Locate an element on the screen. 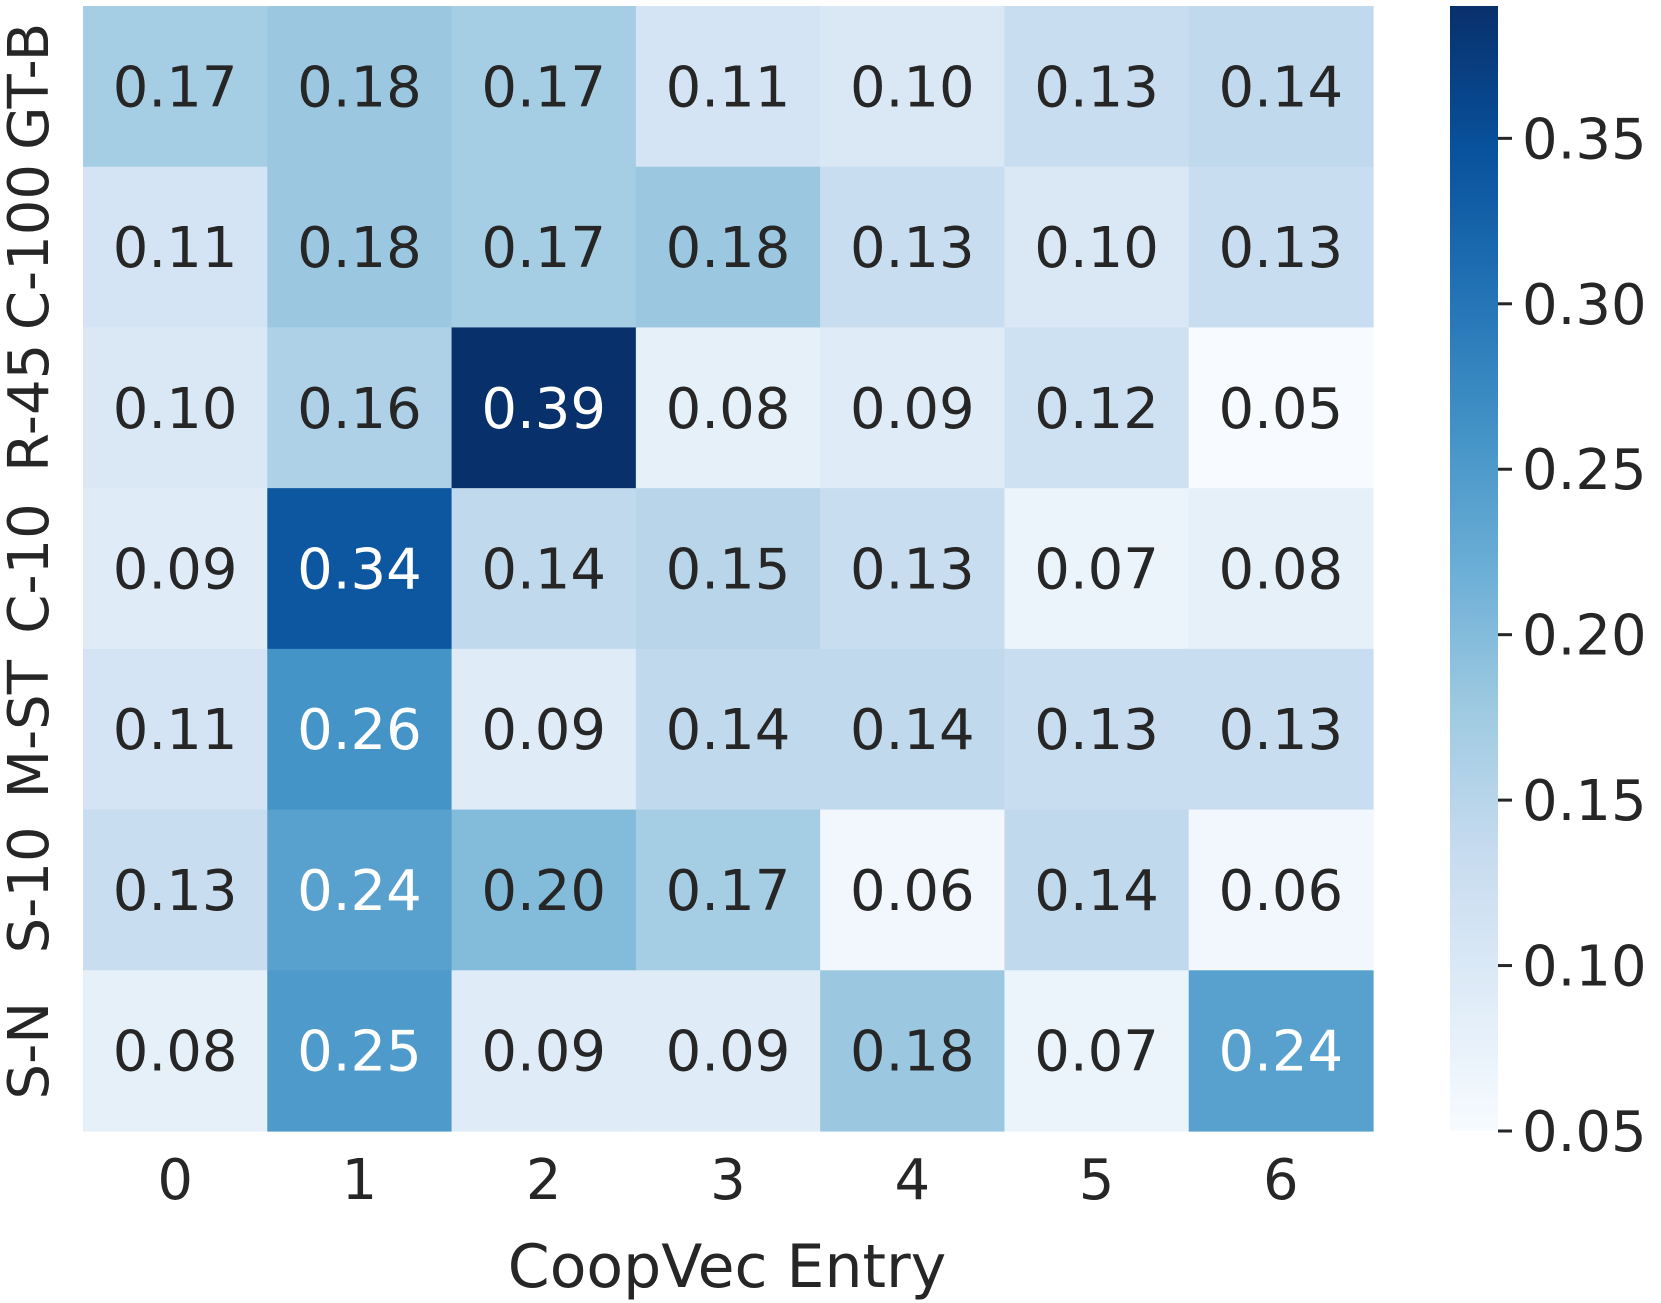  heatmap-cell-value: 0.34 is located at coordinates (359, 570).